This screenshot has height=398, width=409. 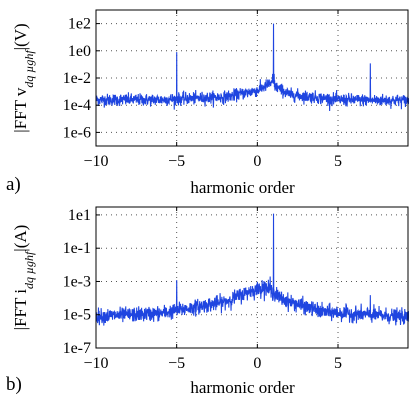 I want to click on y-tick-label: 1e2, so click(x=79, y=24).